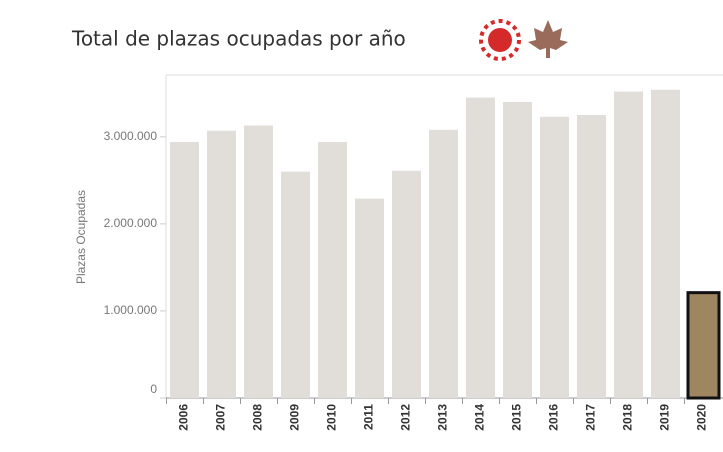 This screenshot has height=452, width=723. I want to click on y-tick-label: 2.000.000, so click(131, 223).